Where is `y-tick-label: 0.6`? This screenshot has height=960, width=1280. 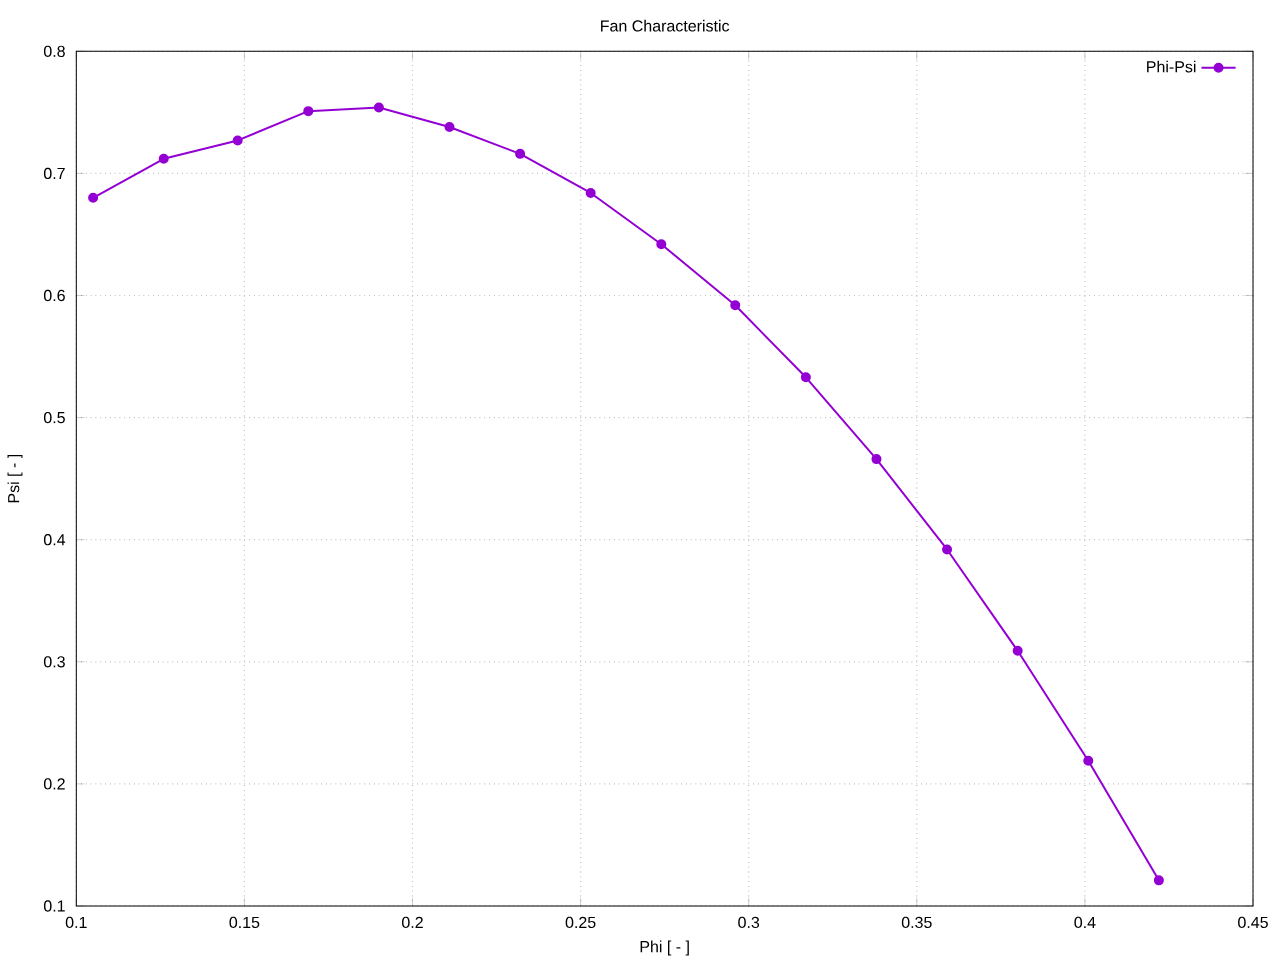
y-tick-label: 0.6 is located at coordinates (54, 295).